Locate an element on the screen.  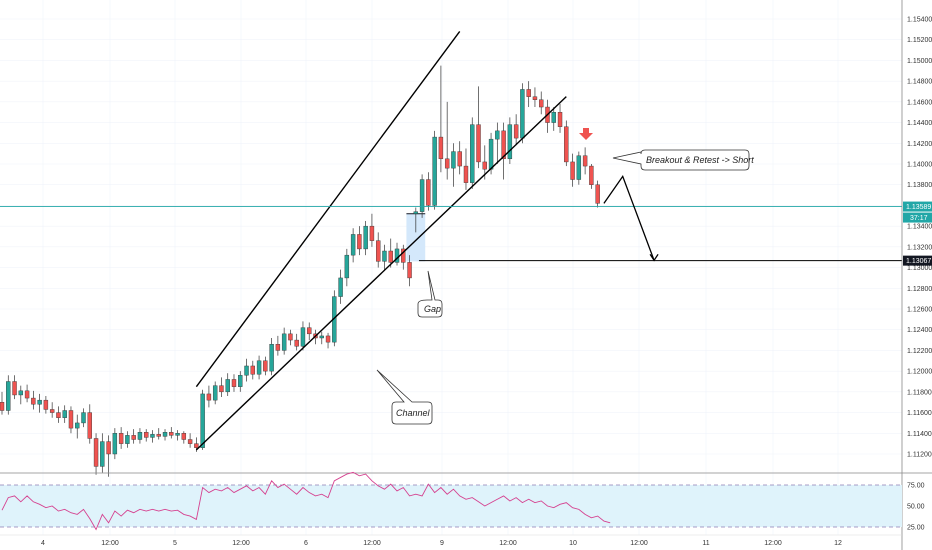
projection-path is located at coordinates (629, 218).